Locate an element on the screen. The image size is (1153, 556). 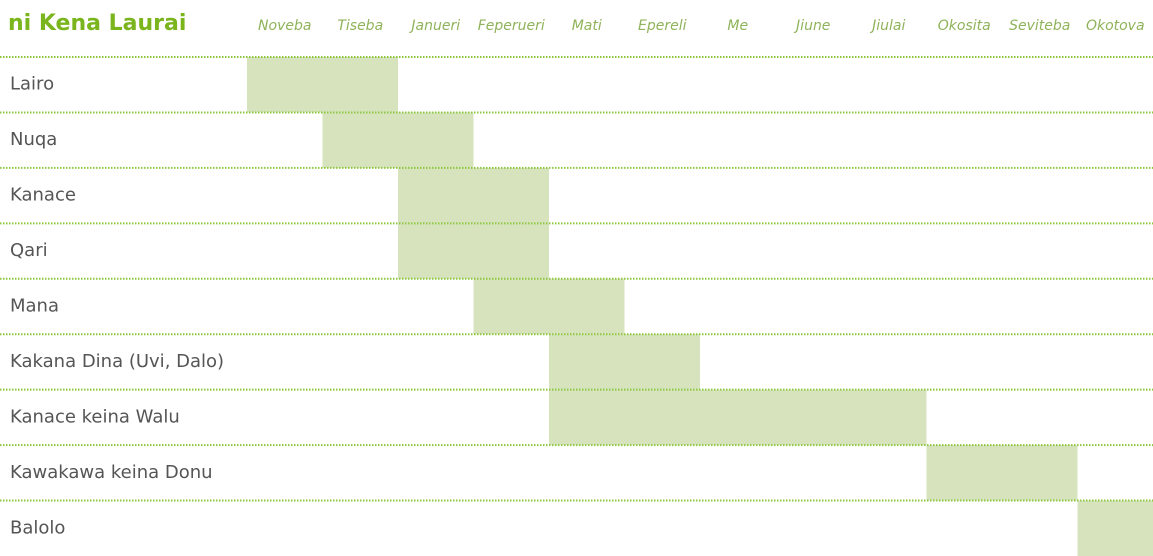
row-label: Kawakawa keina Donu is located at coordinates (111, 472).